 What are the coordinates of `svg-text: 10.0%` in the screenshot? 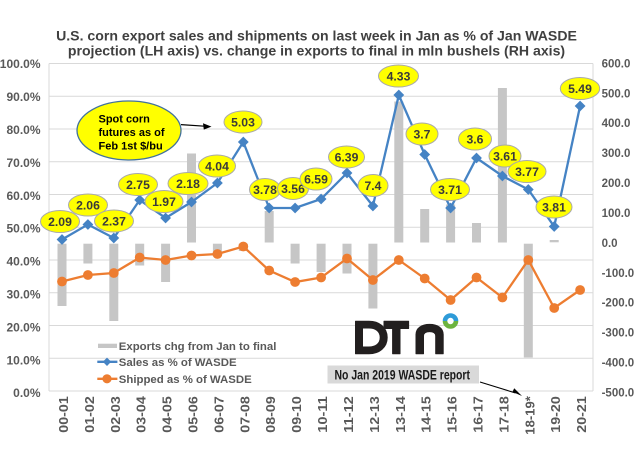 It's located at (23, 360).